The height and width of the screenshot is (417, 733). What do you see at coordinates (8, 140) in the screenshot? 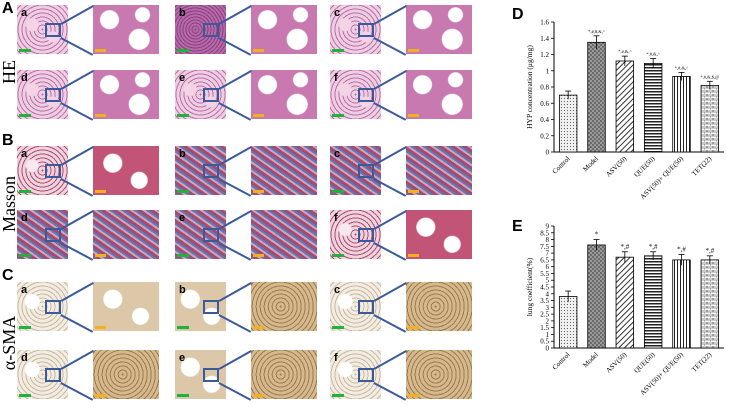
I see `panel-letter-b: B` at bounding box center [8, 140].